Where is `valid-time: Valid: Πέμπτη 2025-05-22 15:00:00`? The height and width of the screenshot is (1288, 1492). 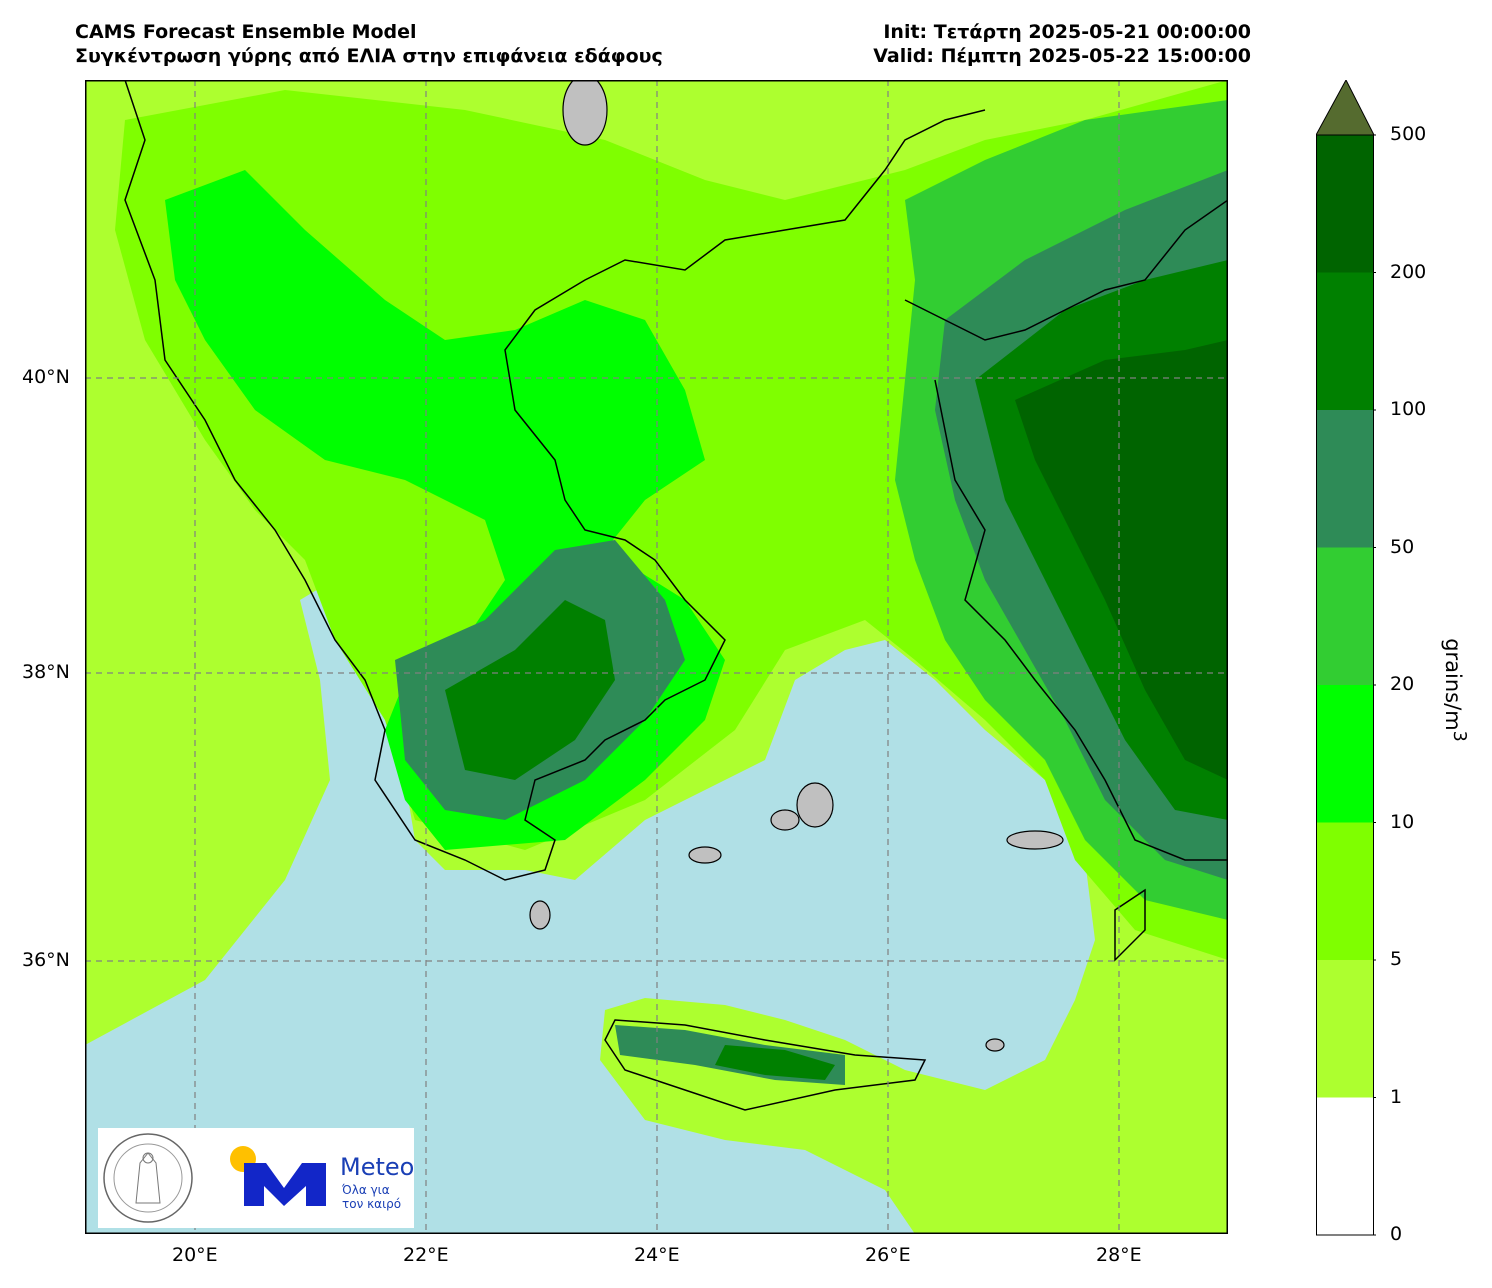 valid-time: Valid: Πέμπτη 2025-05-22 15:00:00 is located at coordinates (1062, 56).